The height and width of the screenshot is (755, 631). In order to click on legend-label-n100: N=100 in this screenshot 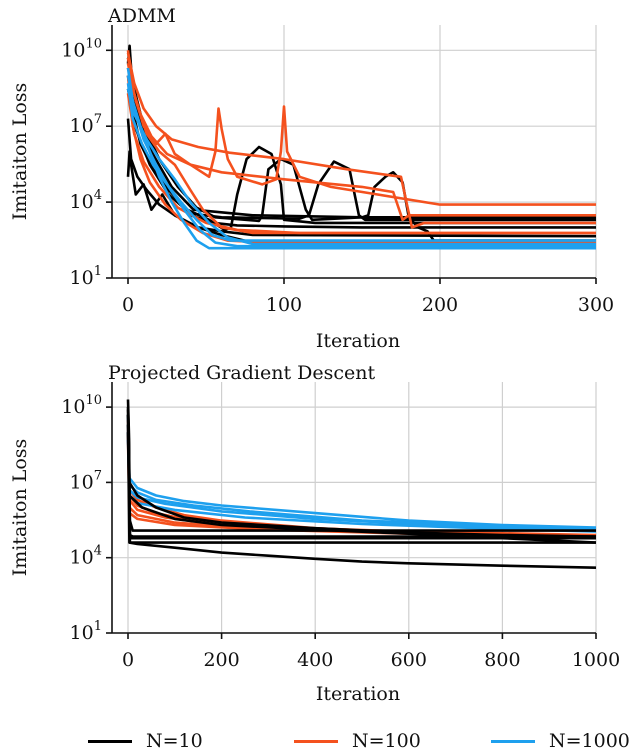, I will do `click(386, 741)`.